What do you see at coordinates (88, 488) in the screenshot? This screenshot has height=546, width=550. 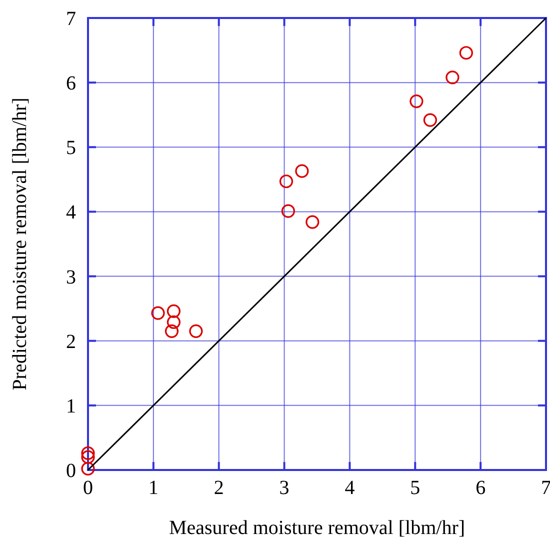 I see `x-tick-label: 0` at bounding box center [88, 488].